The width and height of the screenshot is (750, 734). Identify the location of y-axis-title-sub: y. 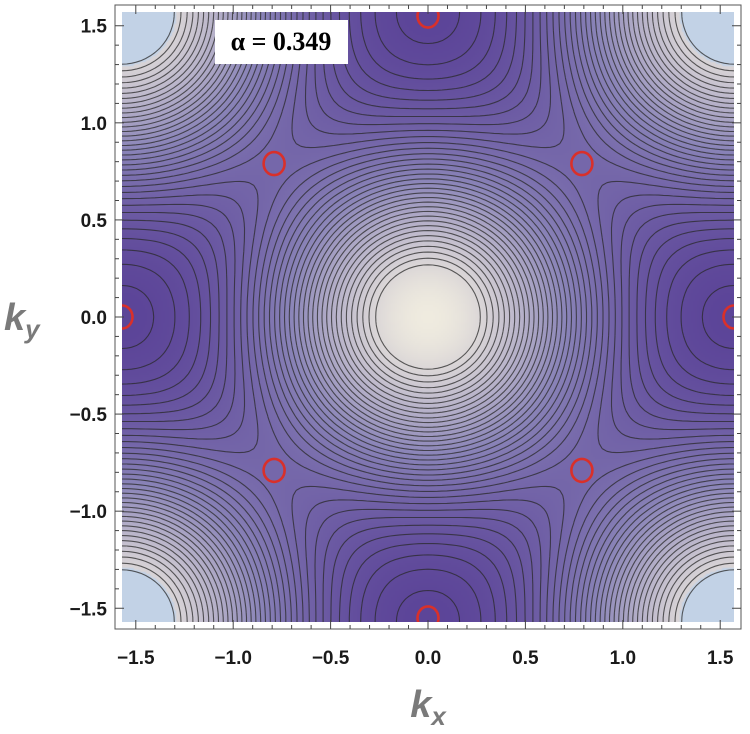
(32, 329).